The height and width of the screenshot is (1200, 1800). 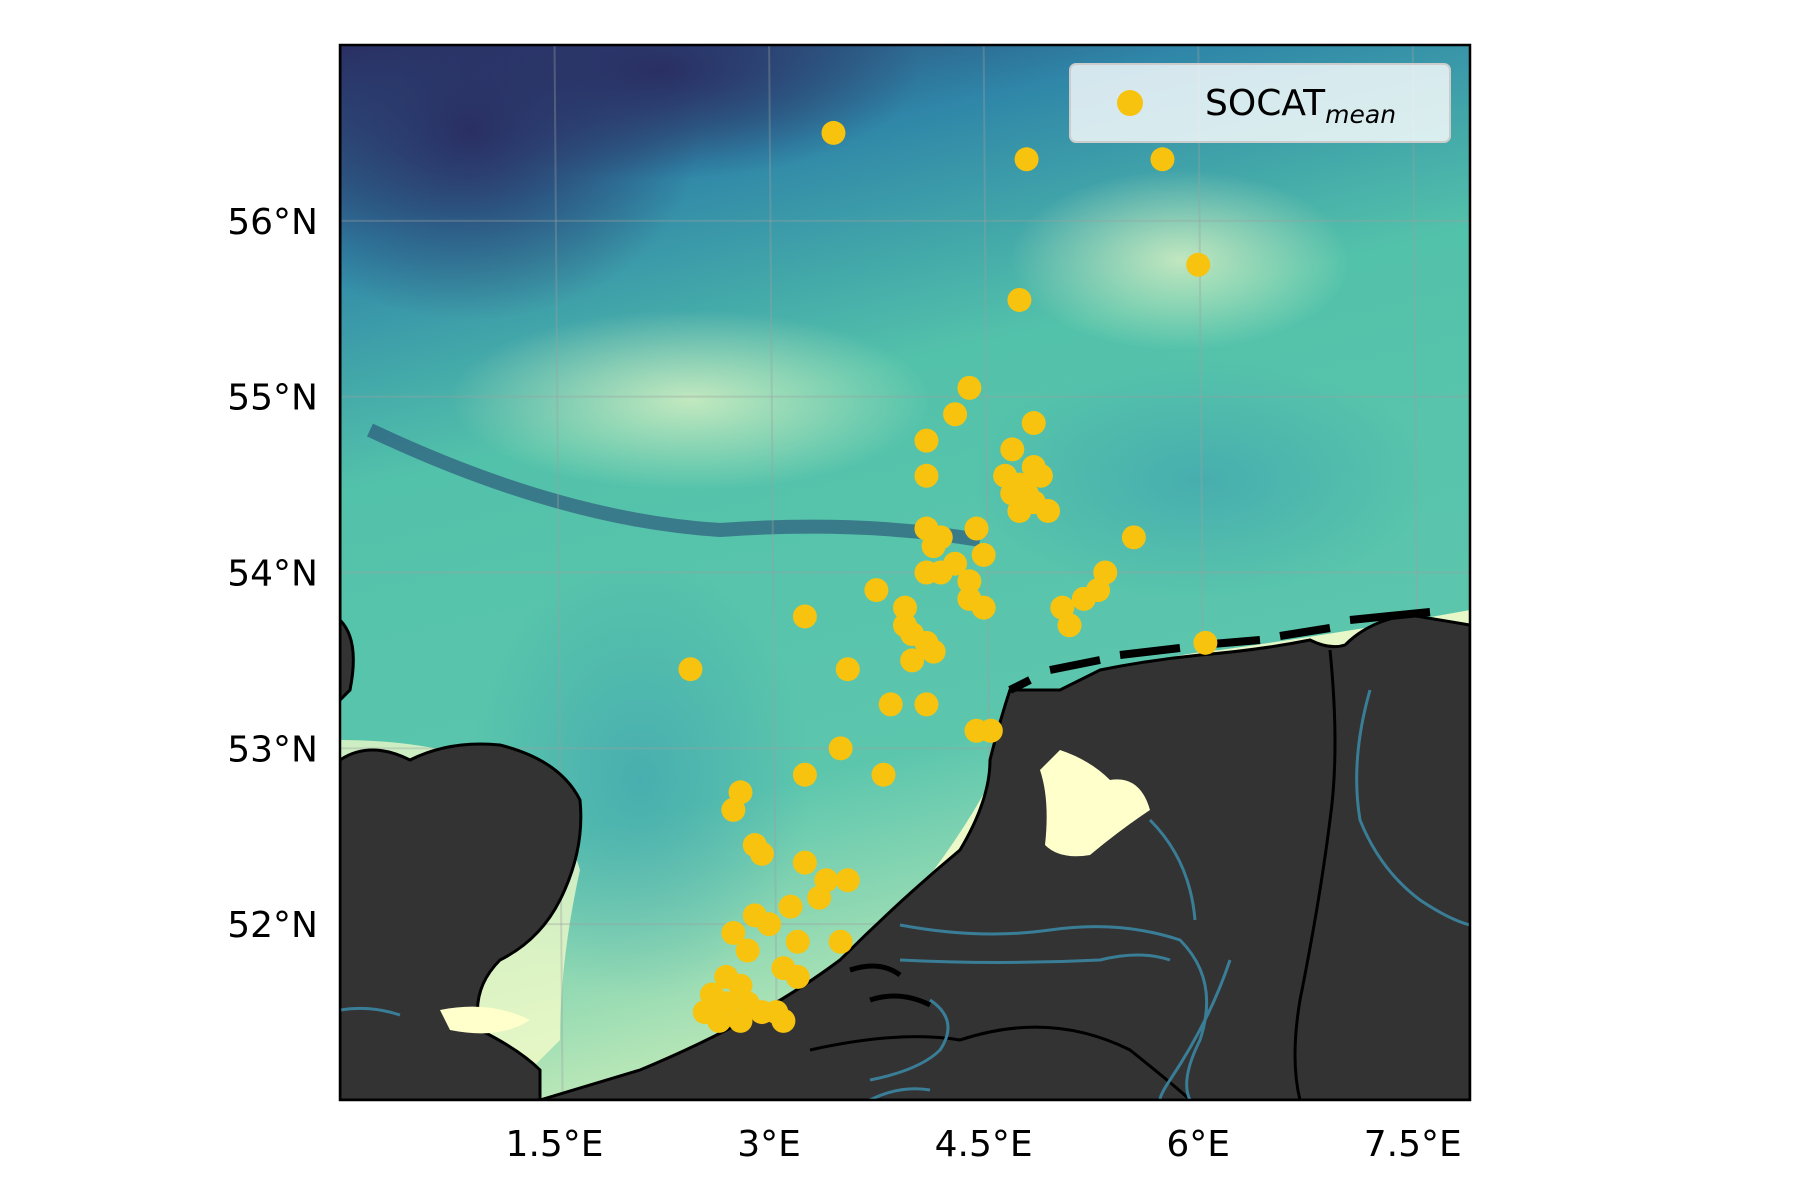 What do you see at coordinates (900, 1093) in the screenshot?
I see `river-scheldt` at bounding box center [900, 1093].